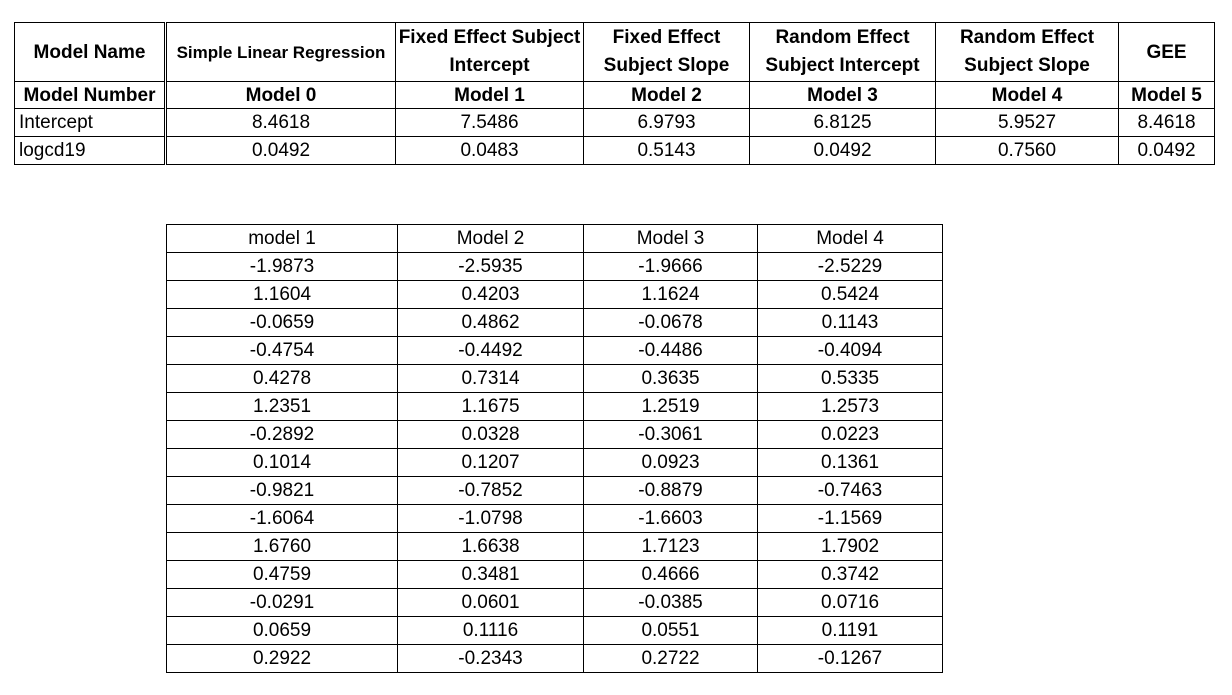  What do you see at coordinates (1027, 52) in the screenshot?
I see `model-name-cell: Random Effect Subject Slope` at bounding box center [1027, 52].